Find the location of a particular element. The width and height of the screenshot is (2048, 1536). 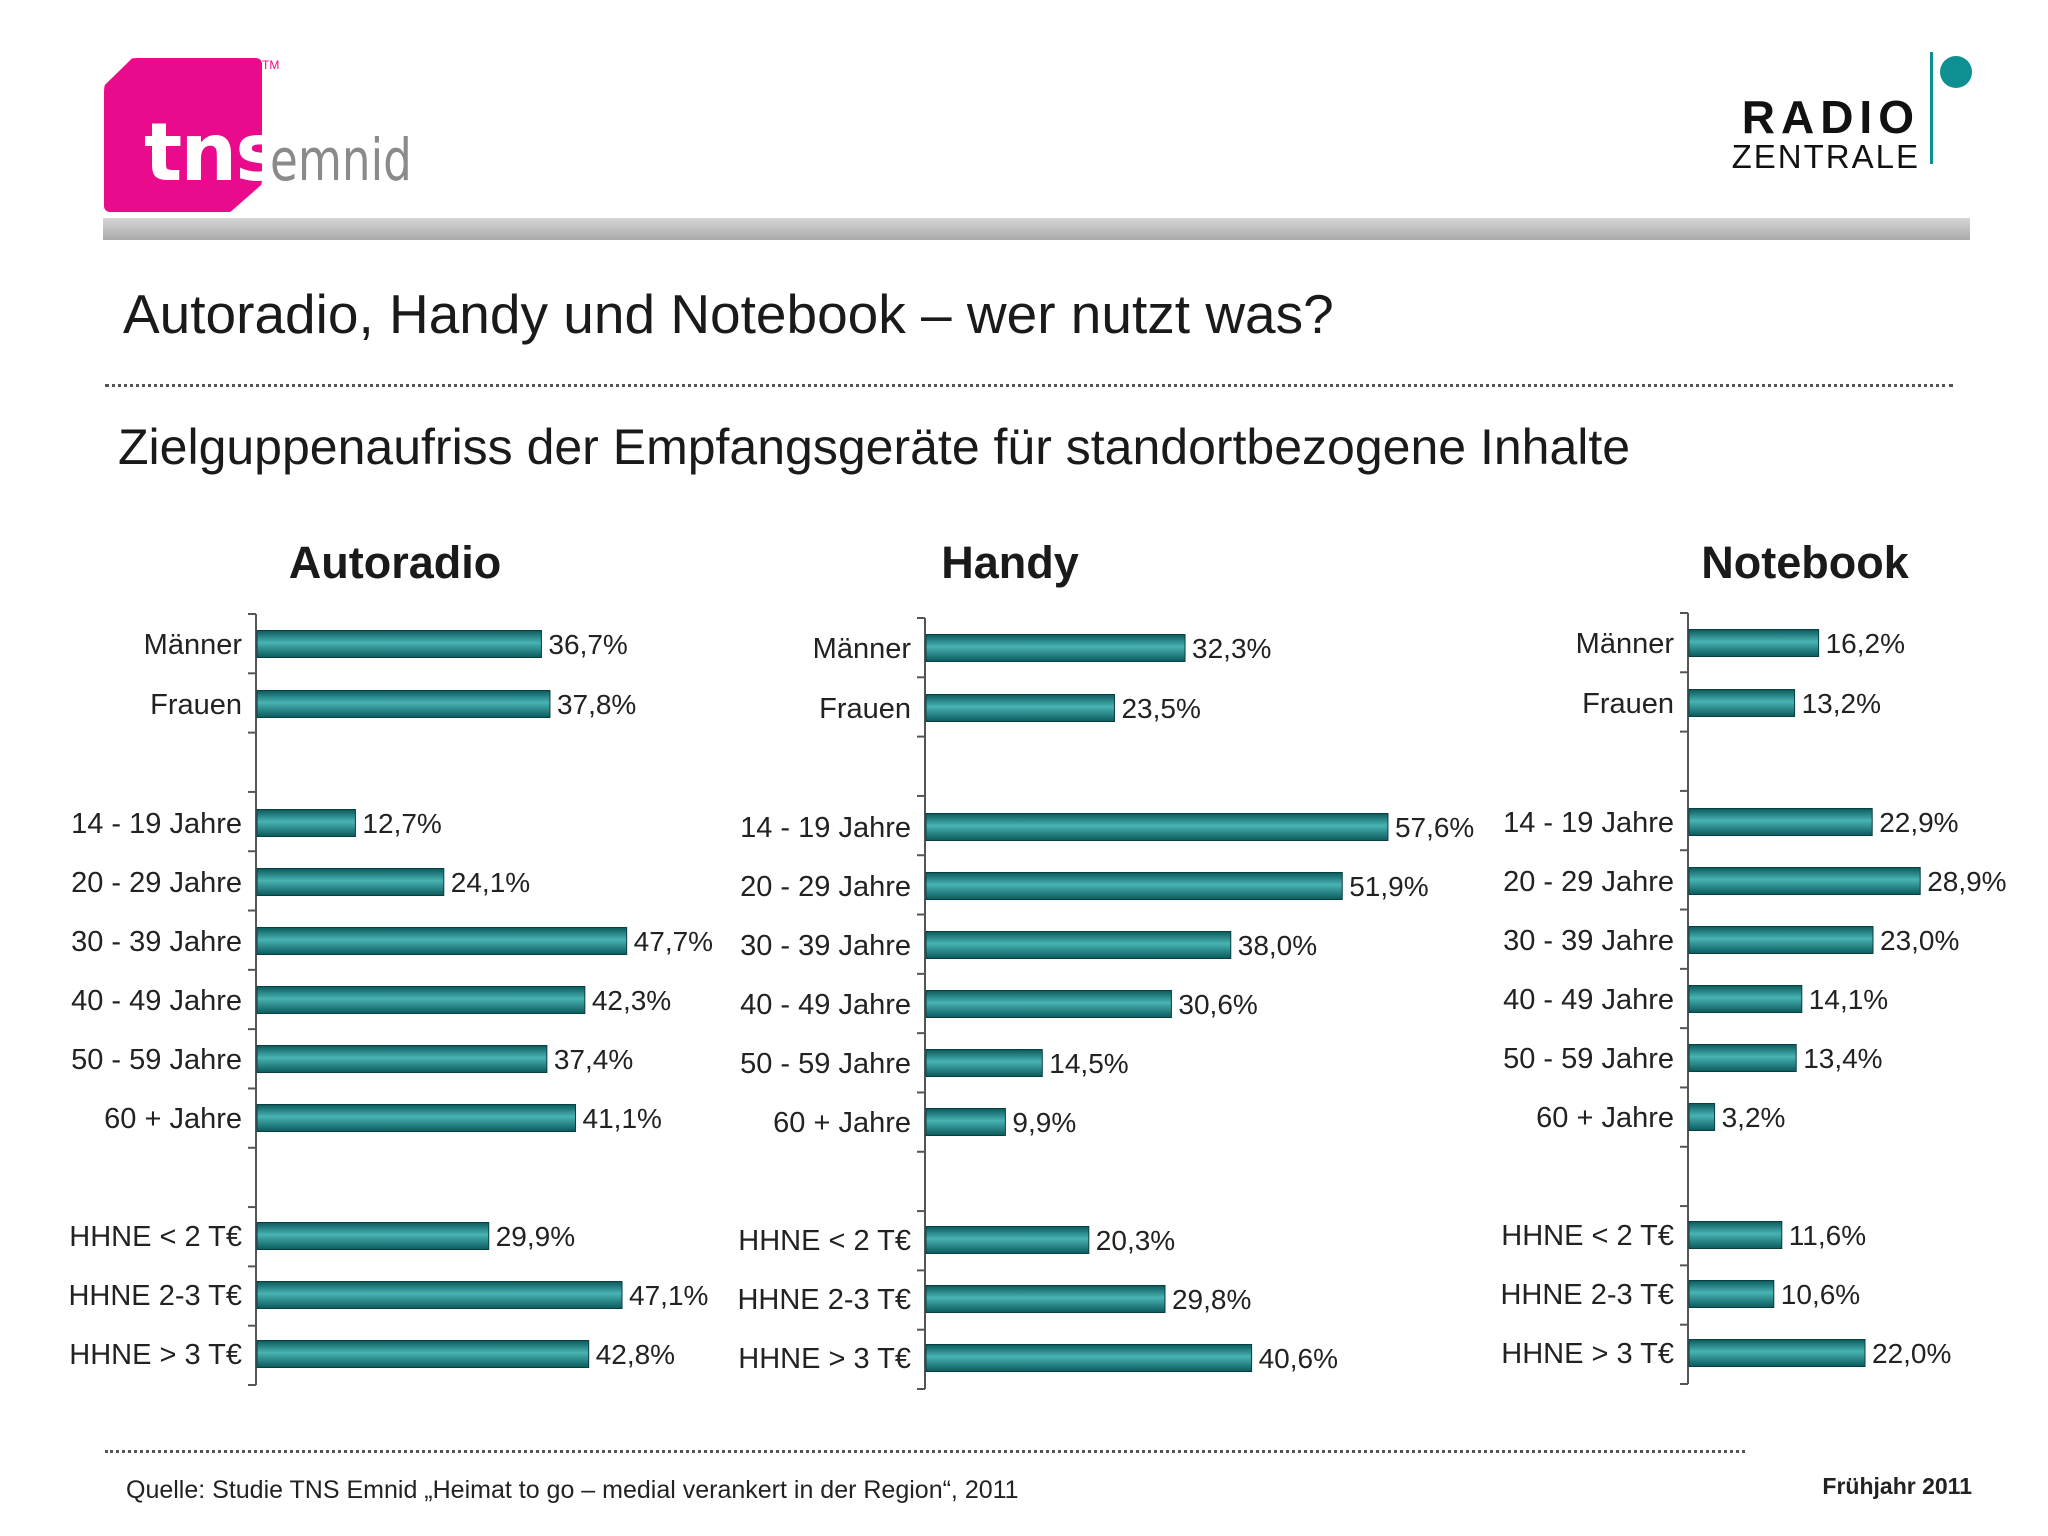

rz-logo-dot is located at coordinates (1956, 72).